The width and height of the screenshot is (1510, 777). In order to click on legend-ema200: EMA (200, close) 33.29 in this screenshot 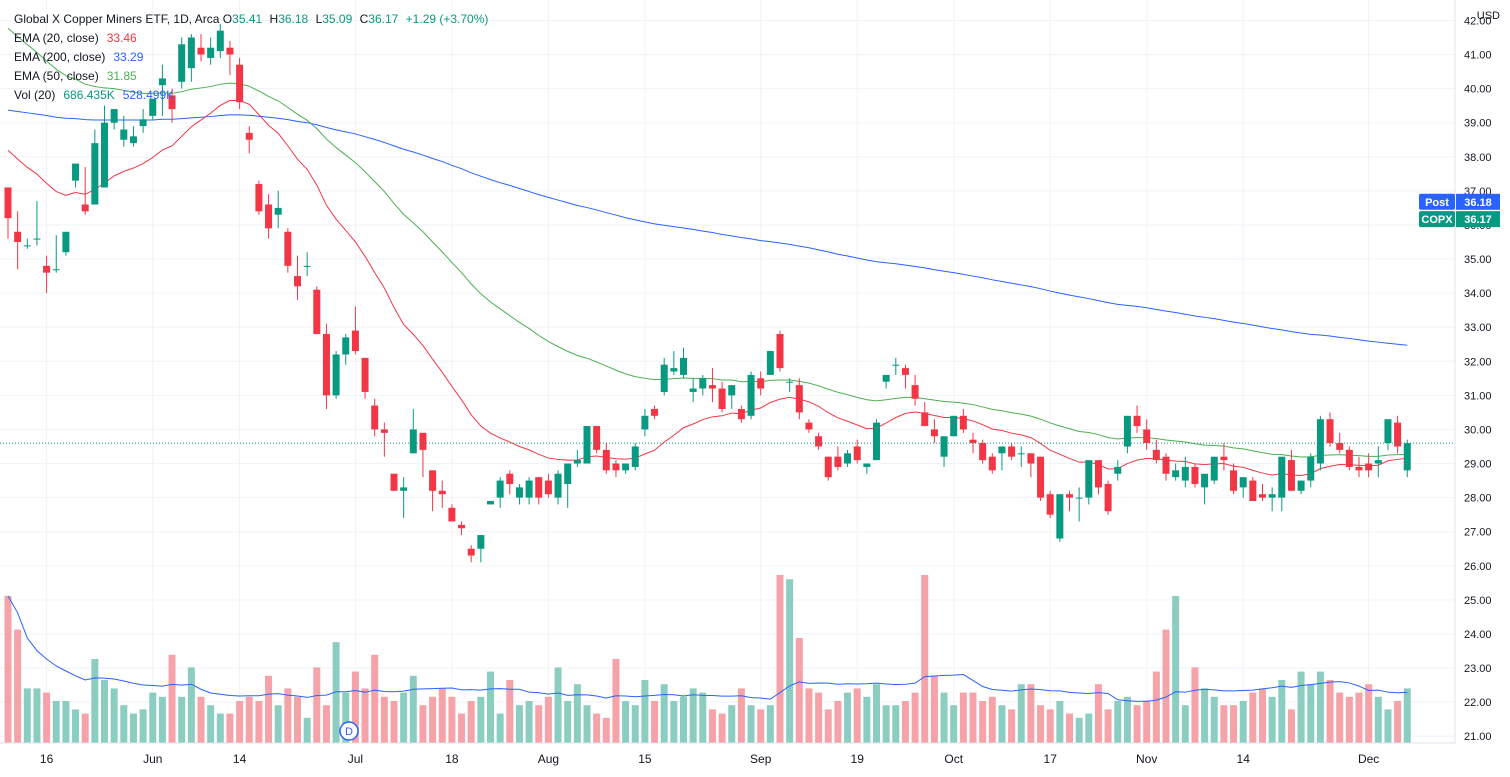, I will do `click(253, 57)`.